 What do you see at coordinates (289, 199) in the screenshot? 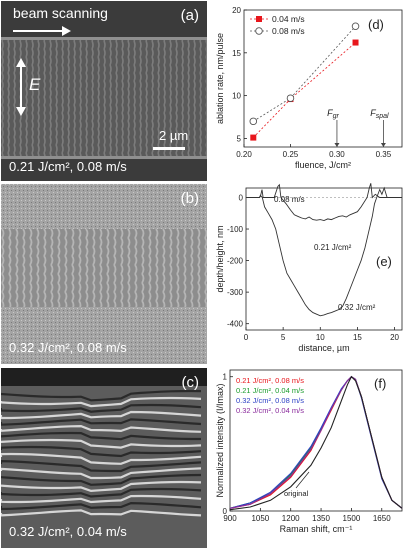
I see `e-annot-0: 0.08 m/s` at bounding box center [289, 199].